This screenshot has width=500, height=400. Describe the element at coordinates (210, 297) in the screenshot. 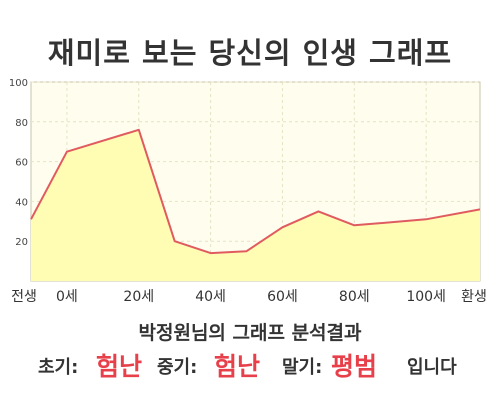

I see `x-tick-label-3: 40세` at that location.